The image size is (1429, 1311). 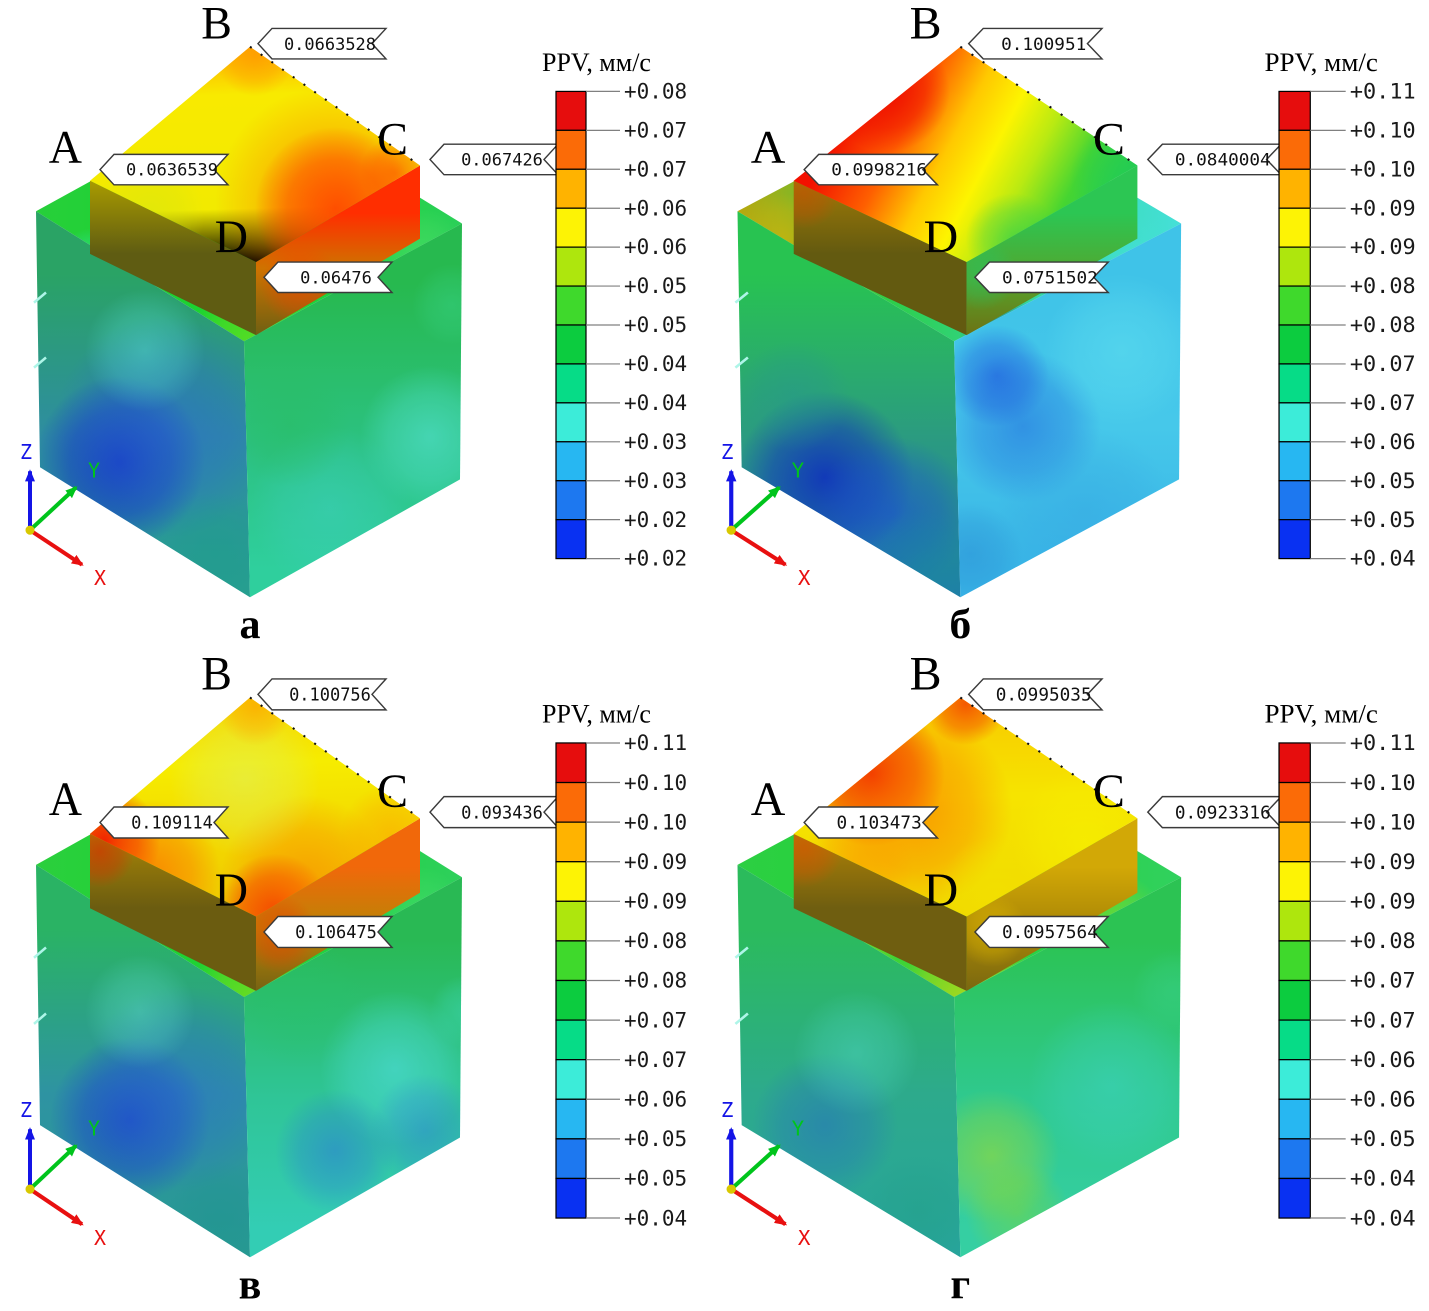 What do you see at coordinates (960, 1285) in the screenshot?
I see `panel-caption: г` at bounding box center [960, 1285].